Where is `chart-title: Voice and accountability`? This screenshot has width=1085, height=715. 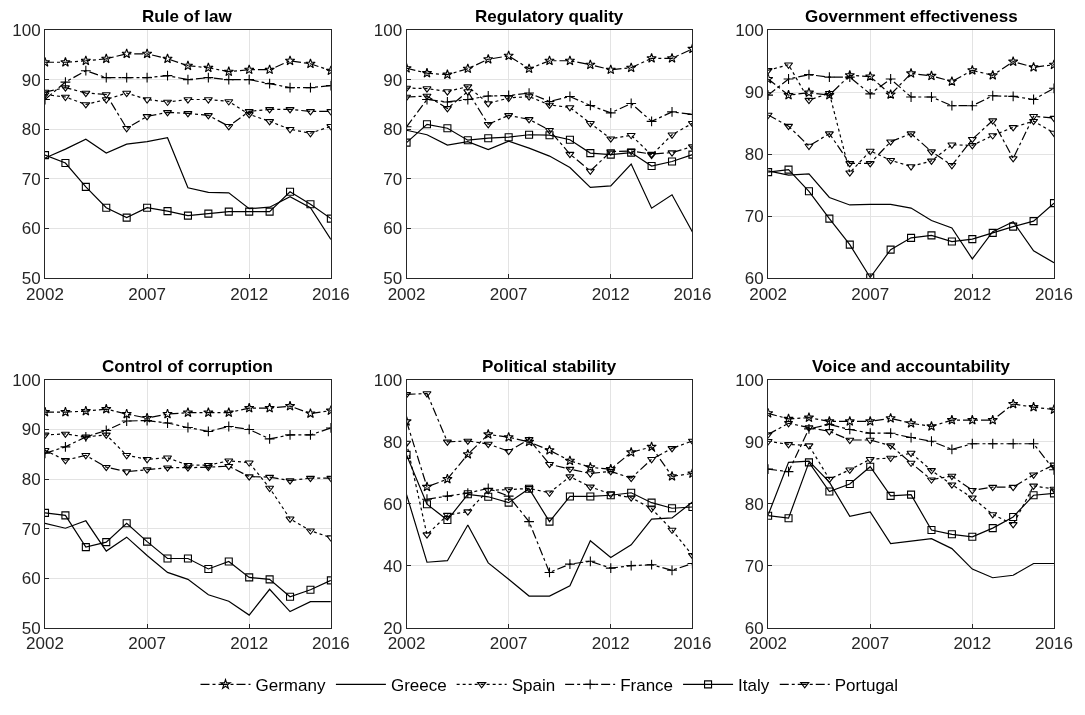
chart-title: Voice and accountability is located at coordinates (911, 366).